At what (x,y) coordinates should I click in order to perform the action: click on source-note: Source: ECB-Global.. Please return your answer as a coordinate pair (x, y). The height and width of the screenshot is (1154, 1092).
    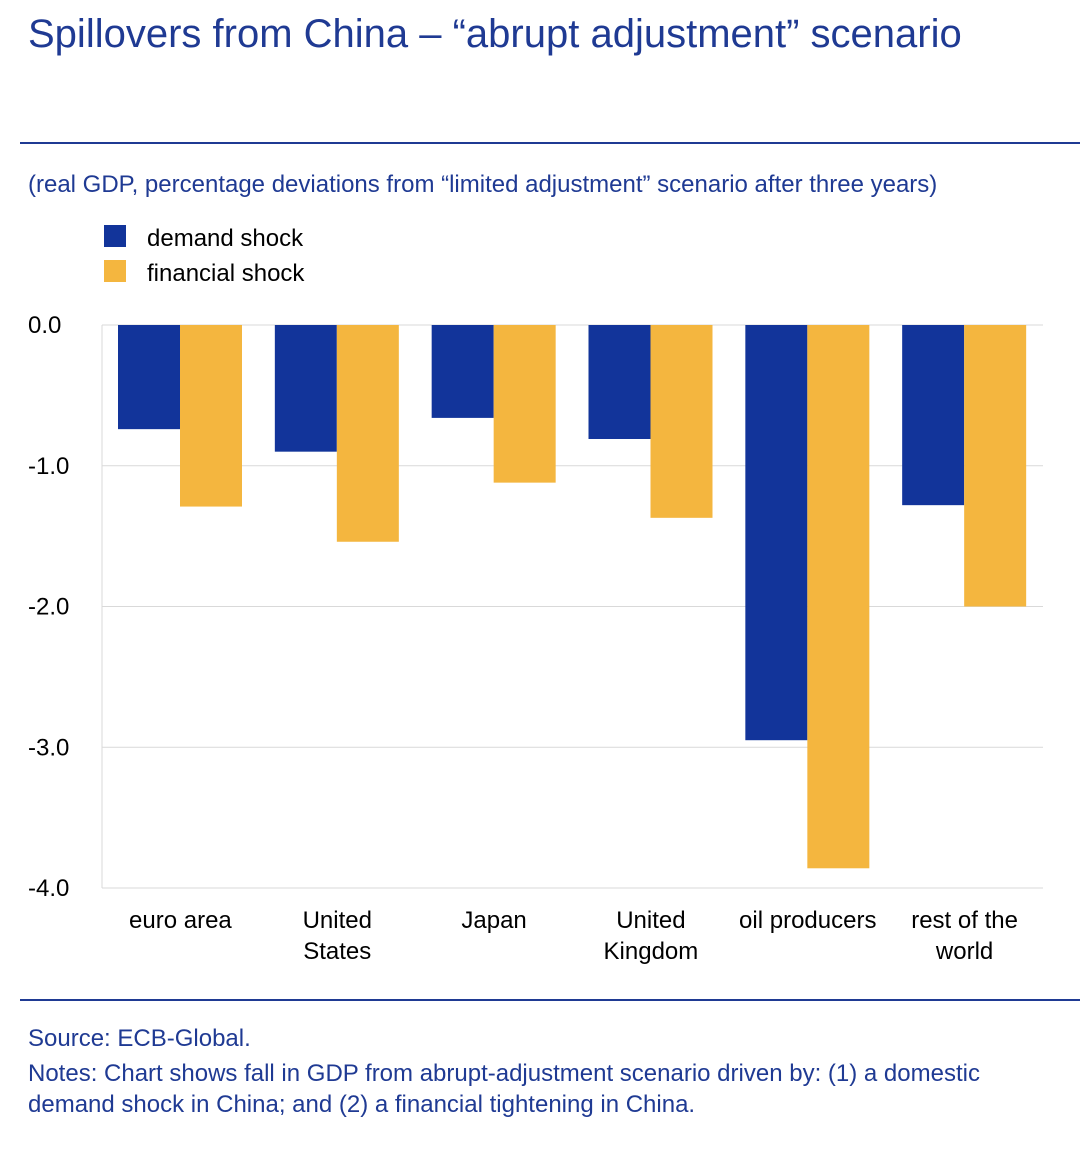
    Looking at the image, I should click on (139, 1038).